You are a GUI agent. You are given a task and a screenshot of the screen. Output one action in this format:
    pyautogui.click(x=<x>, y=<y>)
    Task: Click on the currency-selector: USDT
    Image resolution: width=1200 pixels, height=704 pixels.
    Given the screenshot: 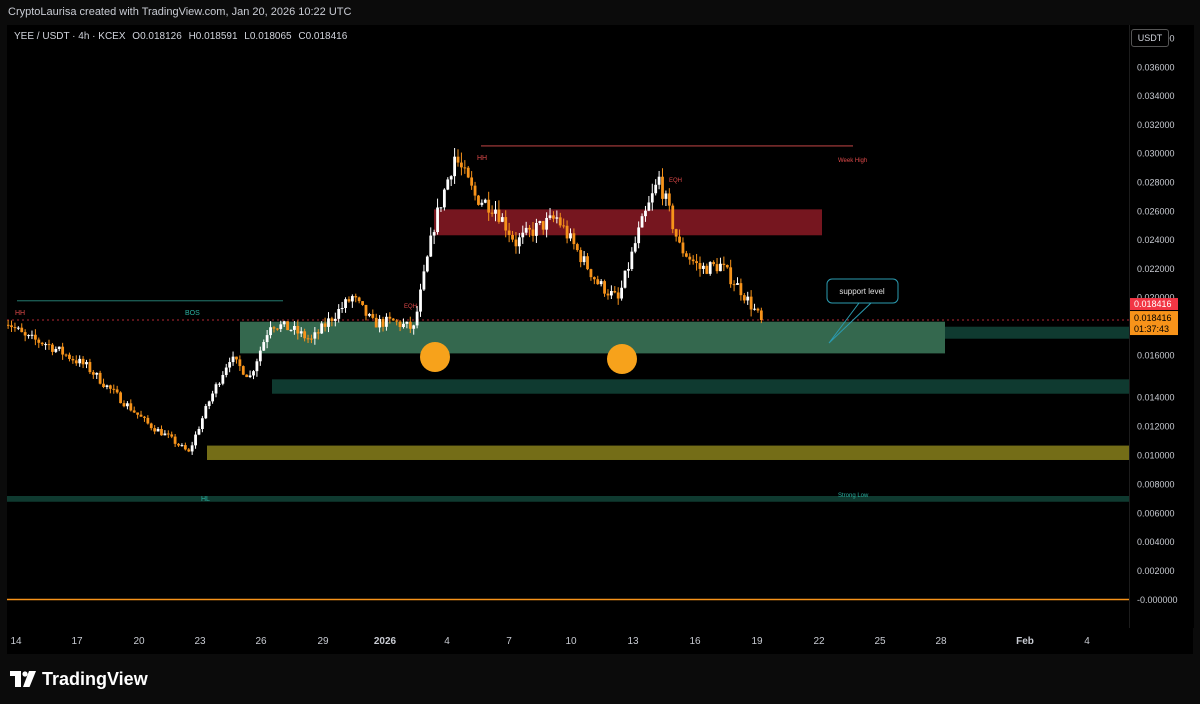 What is the action you would take?
    pyautogui.click(x=1150, y=38)
    